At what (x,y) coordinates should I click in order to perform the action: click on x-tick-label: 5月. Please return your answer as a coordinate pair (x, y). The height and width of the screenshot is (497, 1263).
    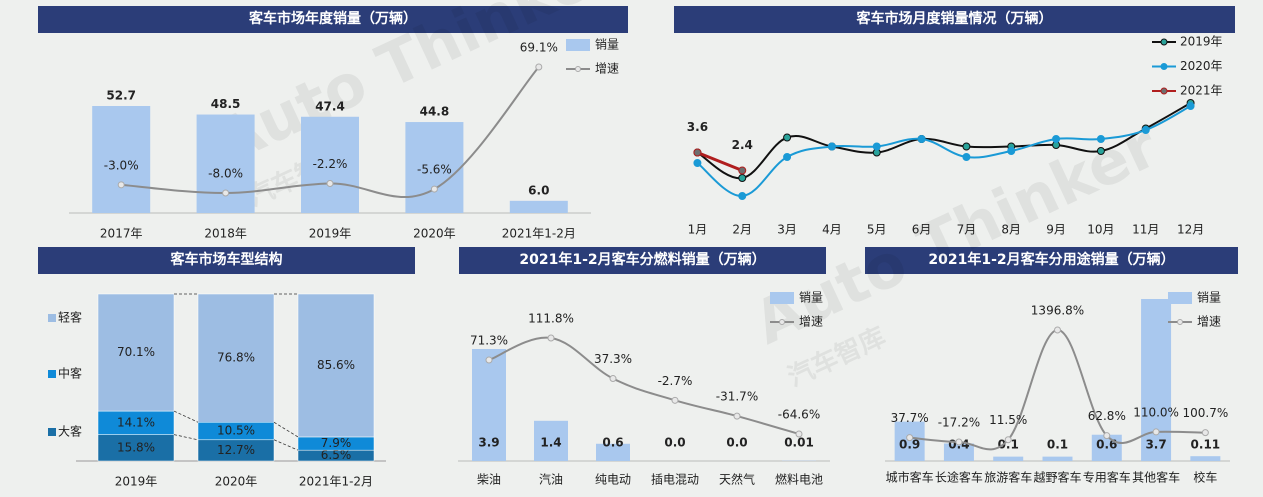
    Looking at the image, I should click on (877, 230).